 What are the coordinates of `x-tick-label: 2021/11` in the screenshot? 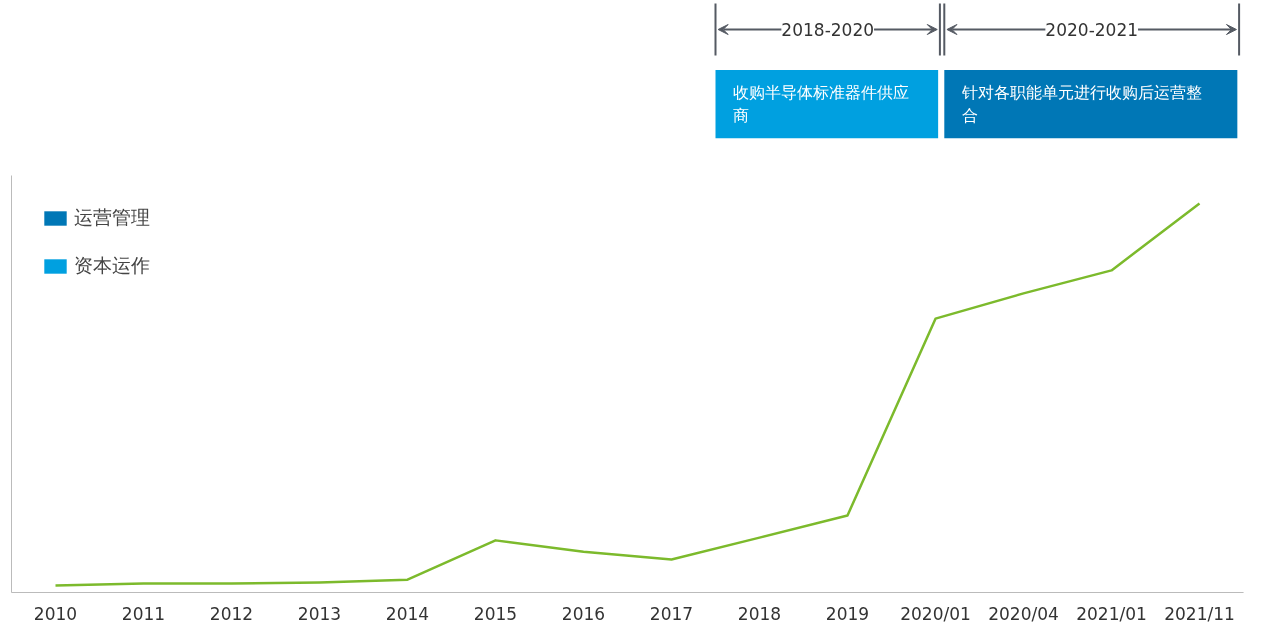 It's located at (1199, 613).